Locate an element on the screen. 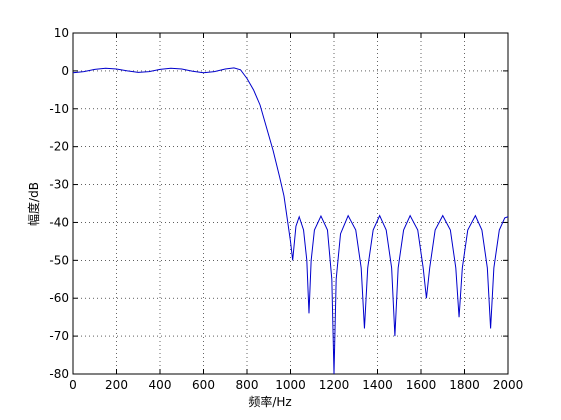 The width and height of the screenshot is (561, 420). x-tick-label: 1200 is located at coordinates (334, 385).